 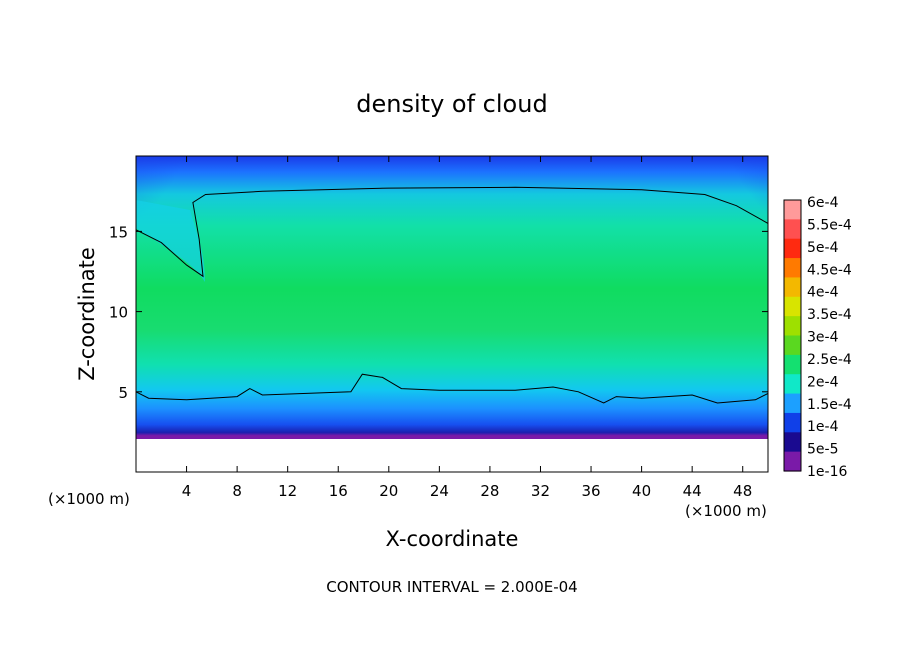 What do you see at coordinates (829, 225) in the screenshot?
I see `colorbar-label: 5.5e-4` at bounding box center [829, 225].